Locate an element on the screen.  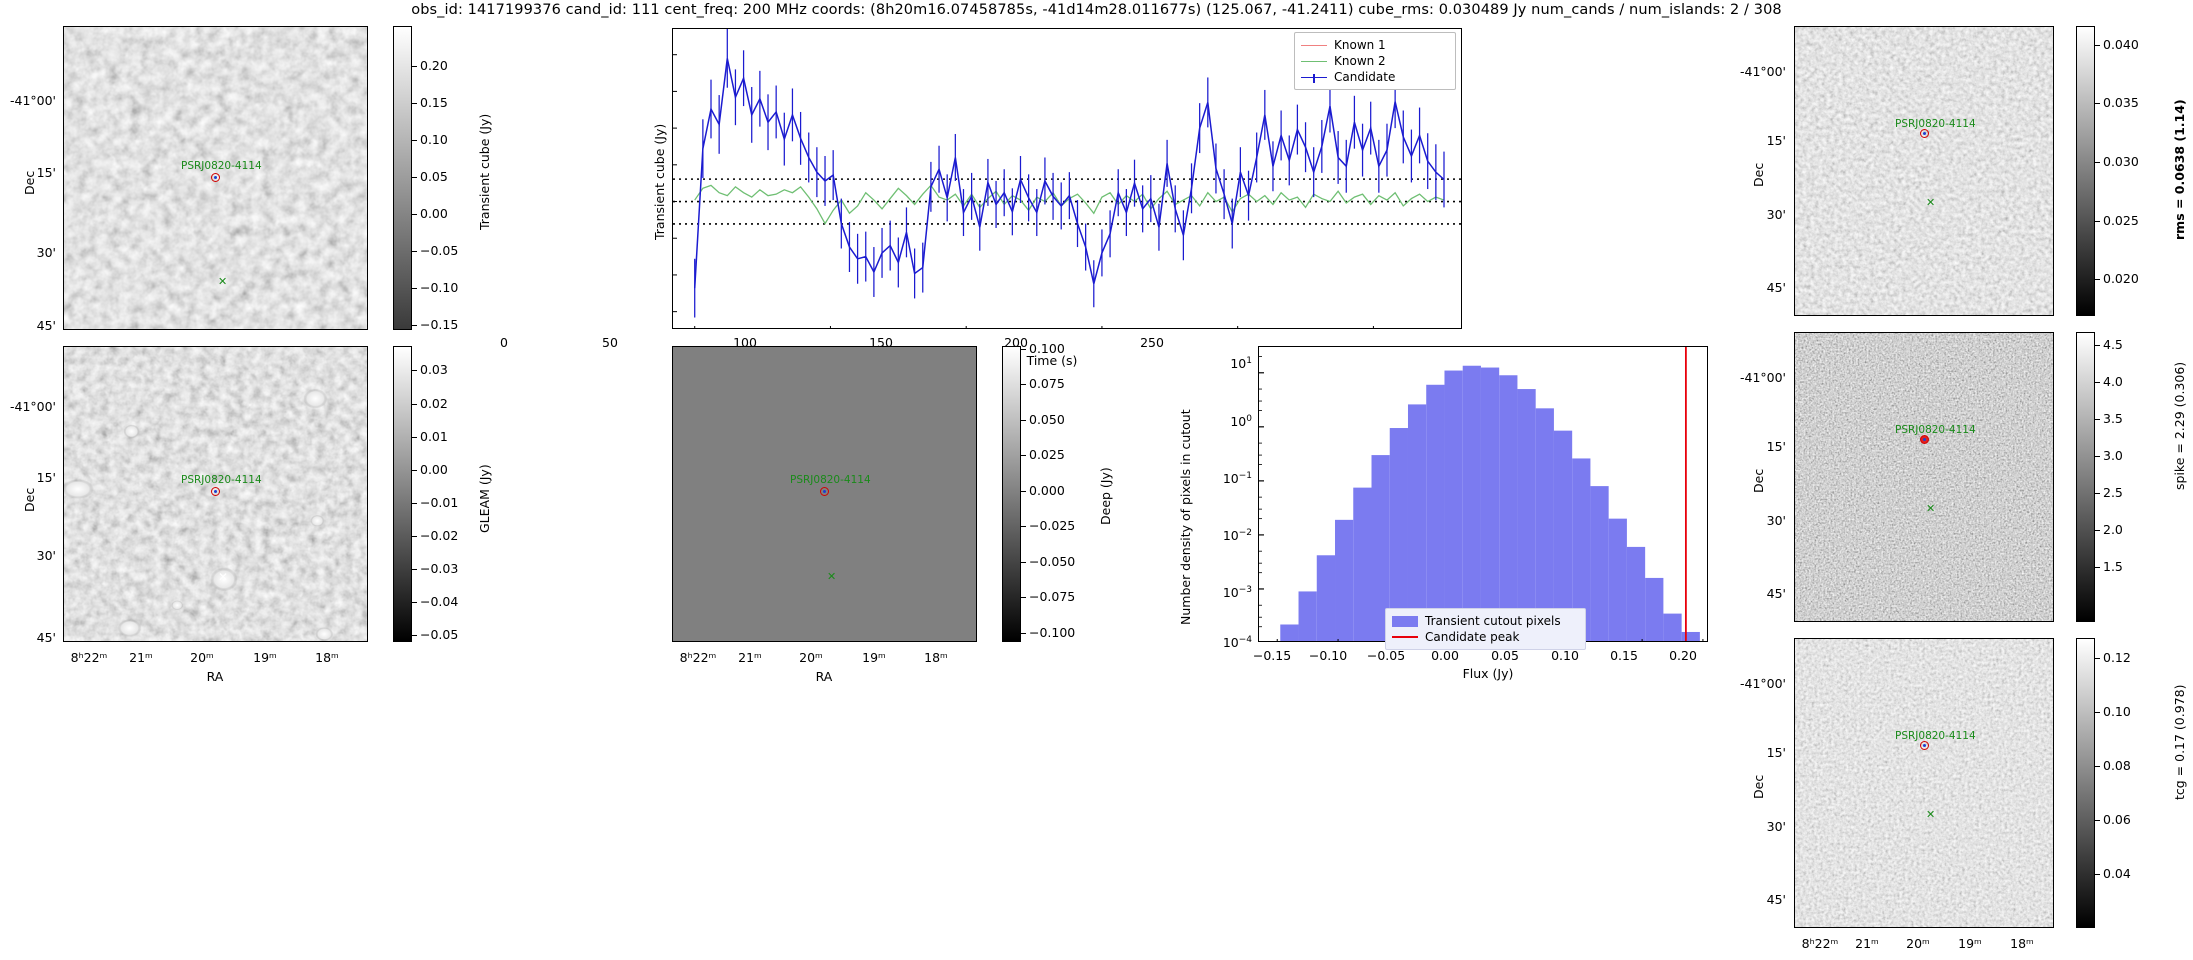
tcg-colorbar-label: tcg = 0.17 (0.978) is located at coordinates (2179, 742).